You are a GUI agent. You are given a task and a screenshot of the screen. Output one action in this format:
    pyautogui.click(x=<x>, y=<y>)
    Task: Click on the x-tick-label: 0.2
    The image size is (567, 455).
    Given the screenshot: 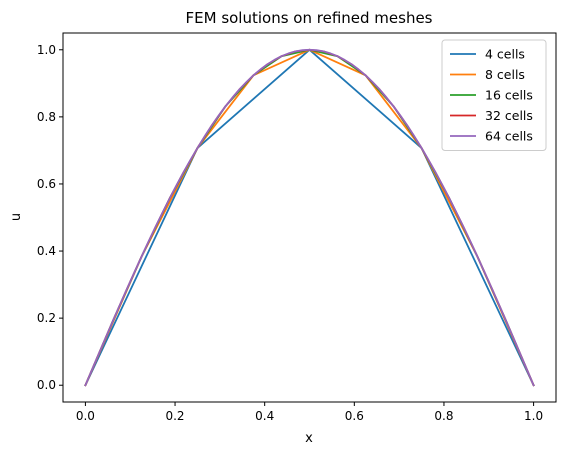 What is the action you would take?
    pyautogui.click(x=174, y=416)
    